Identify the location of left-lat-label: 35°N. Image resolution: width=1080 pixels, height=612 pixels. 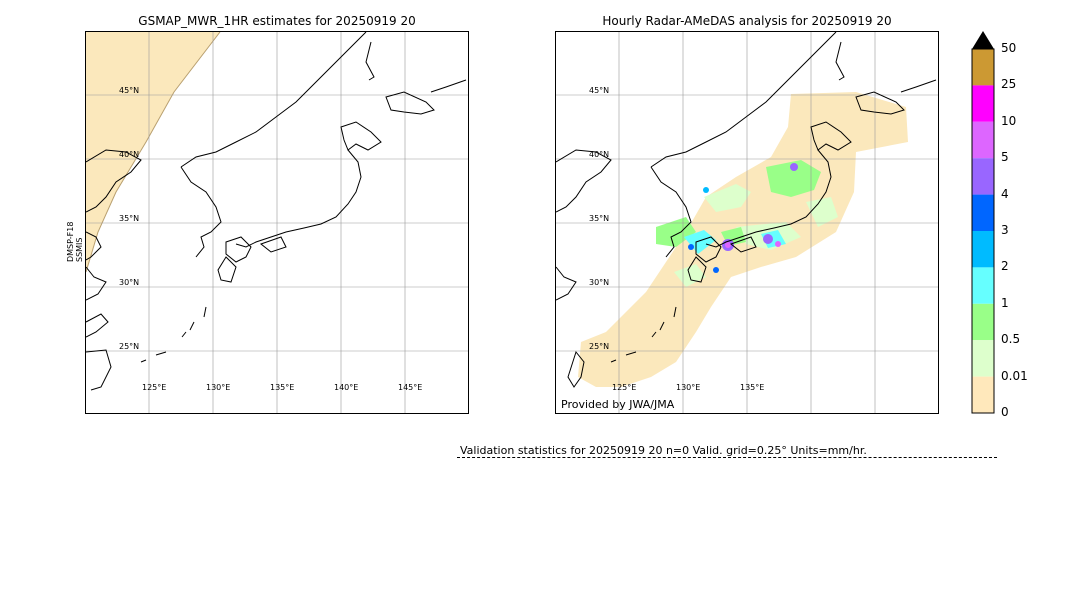
(129, 218).